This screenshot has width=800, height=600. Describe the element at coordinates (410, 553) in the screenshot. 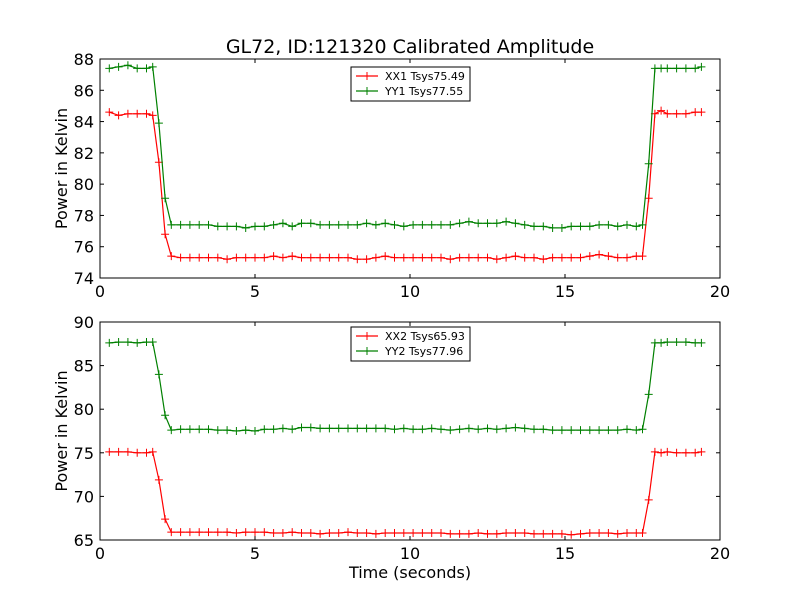

I see `x-tick-label: 10` at that location.